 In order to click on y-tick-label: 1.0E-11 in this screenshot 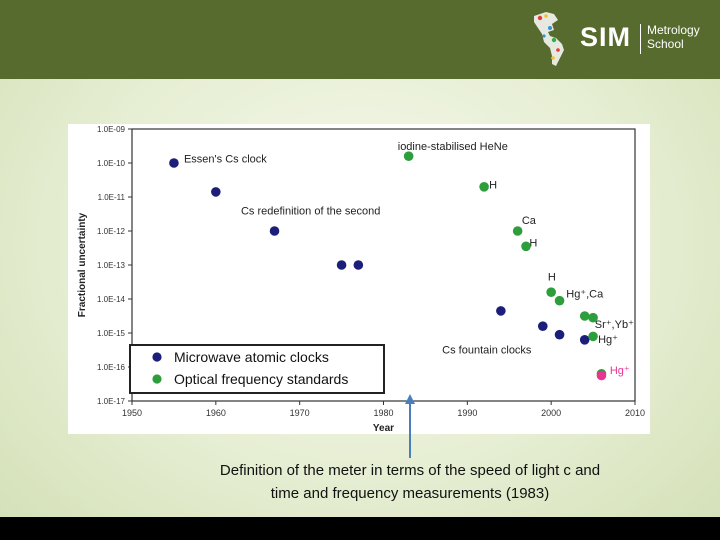, I will do `click(112, 197)`.